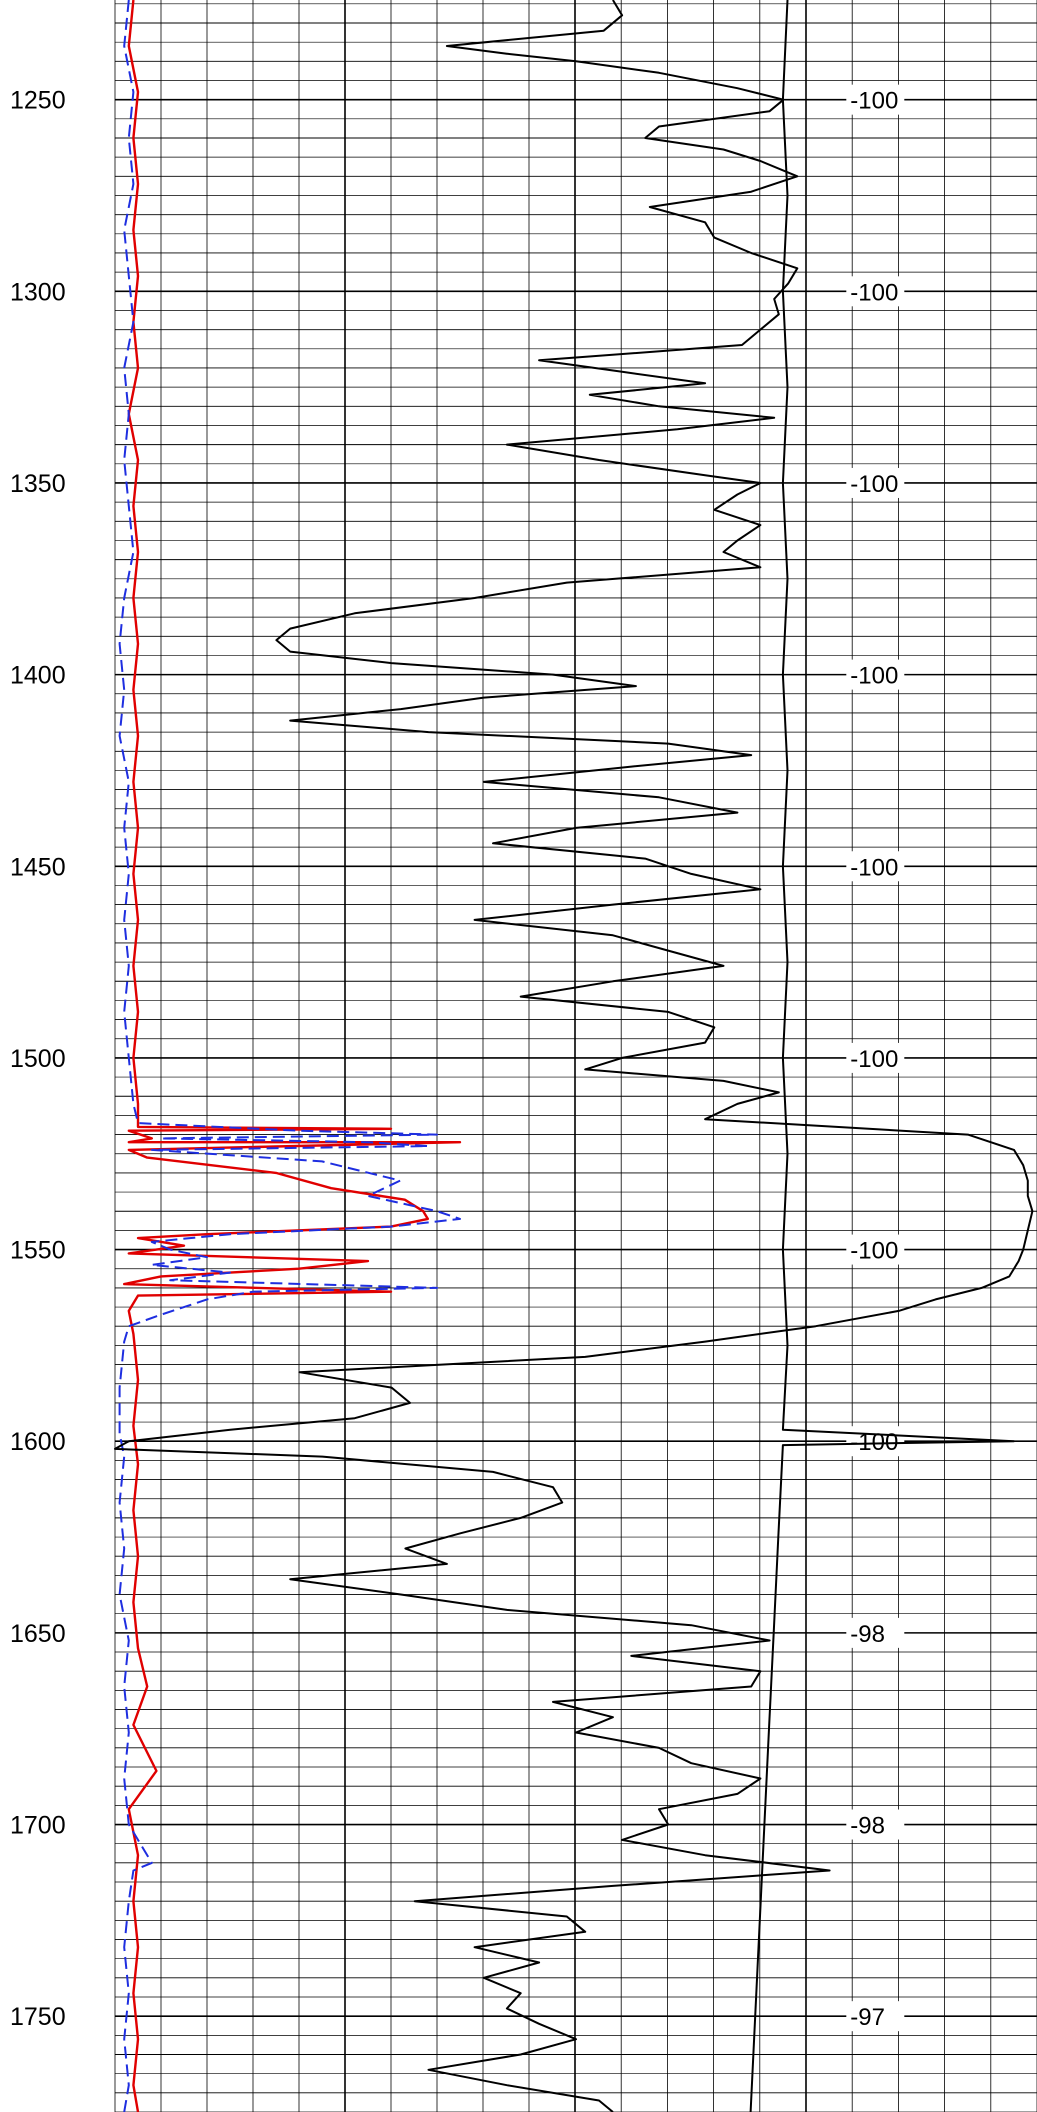 The height and width of the screenshot is (2112, 1037). What do you see at coordinates (867, 2017) in the screenshot?
I see `track3-value-label: -97` at bounding box center [867, 2017].